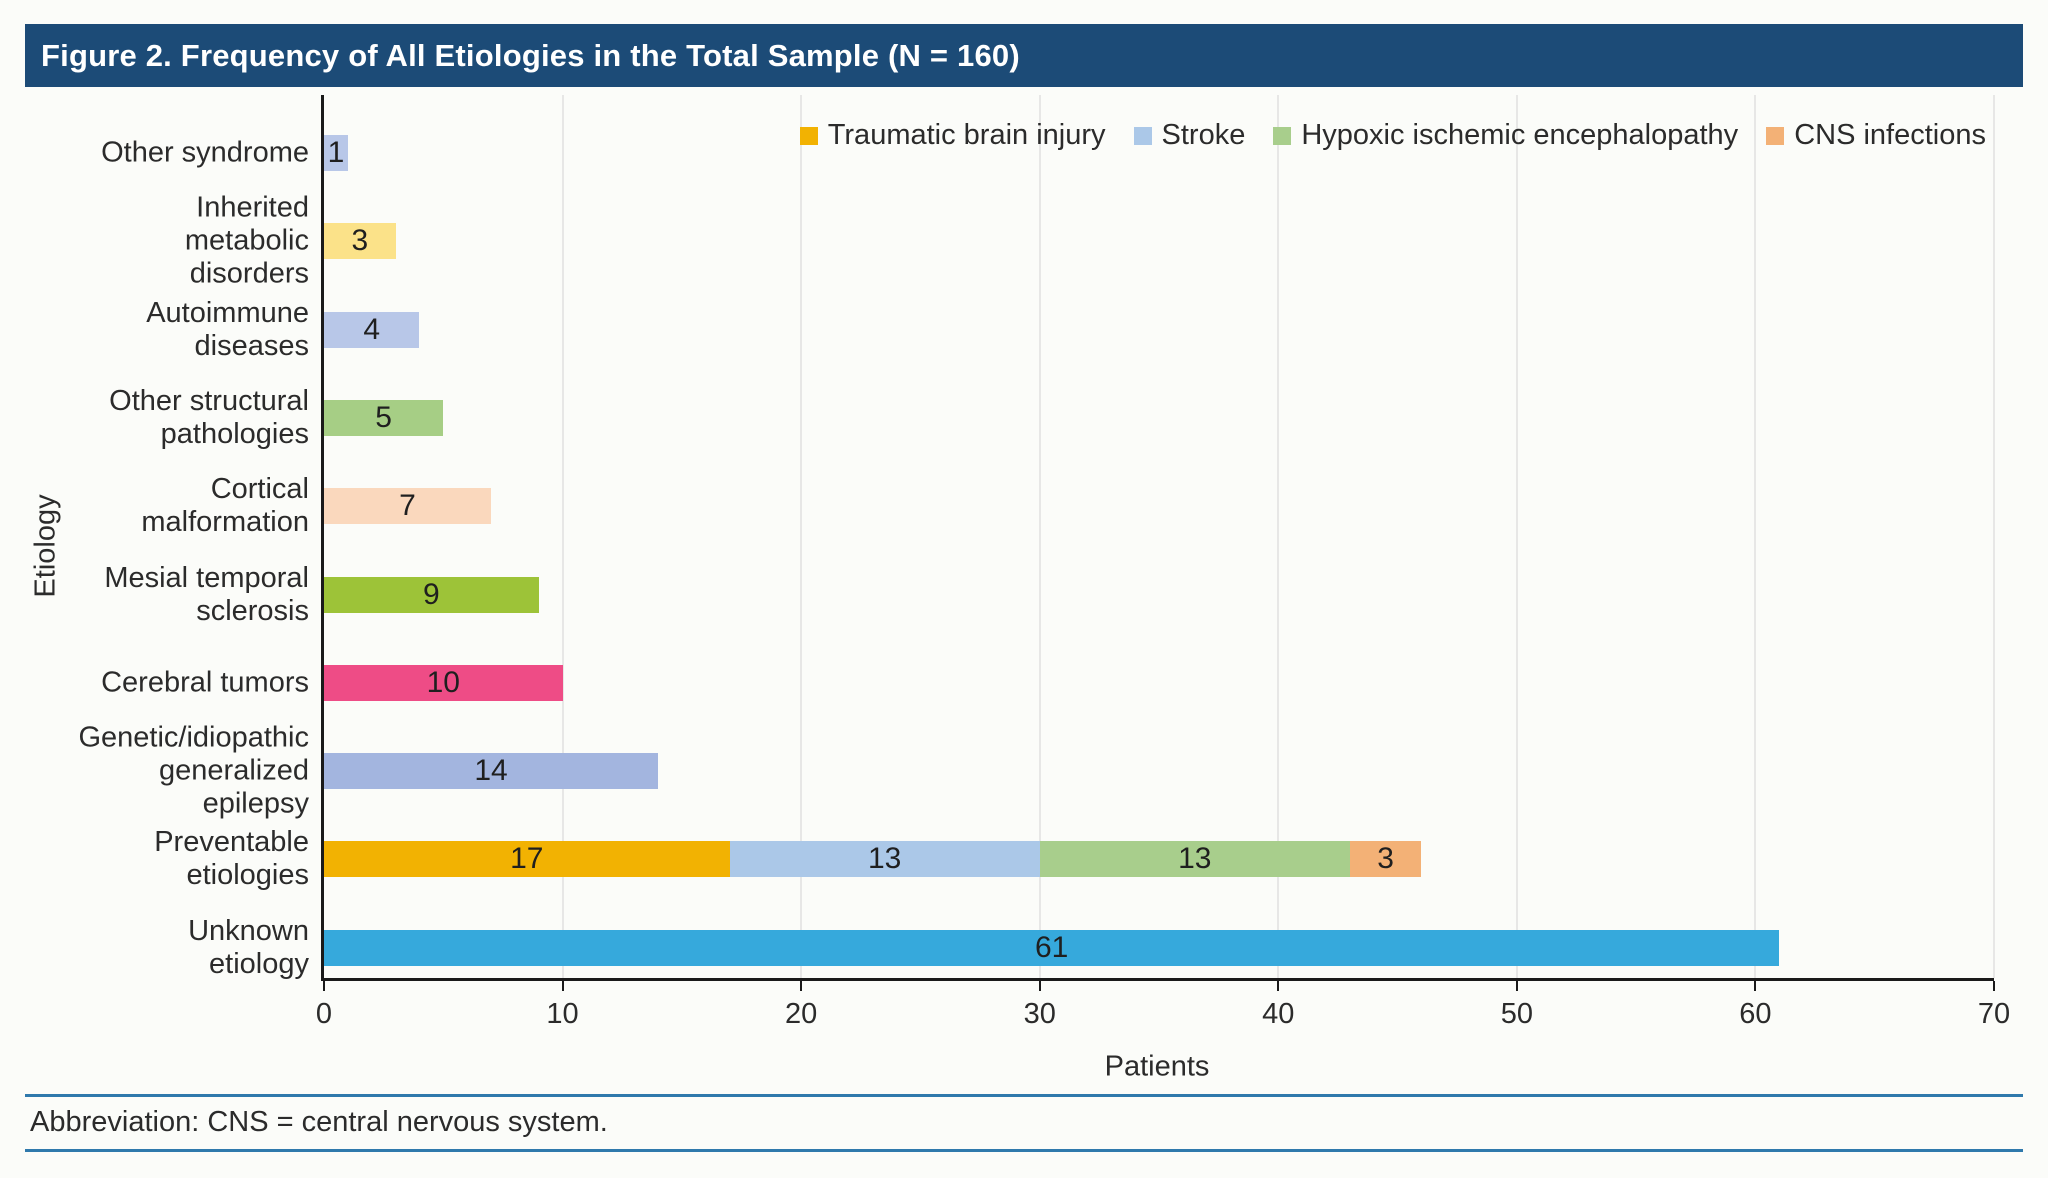  I want to click on category-label-line: metabolic, so click(246, 240).